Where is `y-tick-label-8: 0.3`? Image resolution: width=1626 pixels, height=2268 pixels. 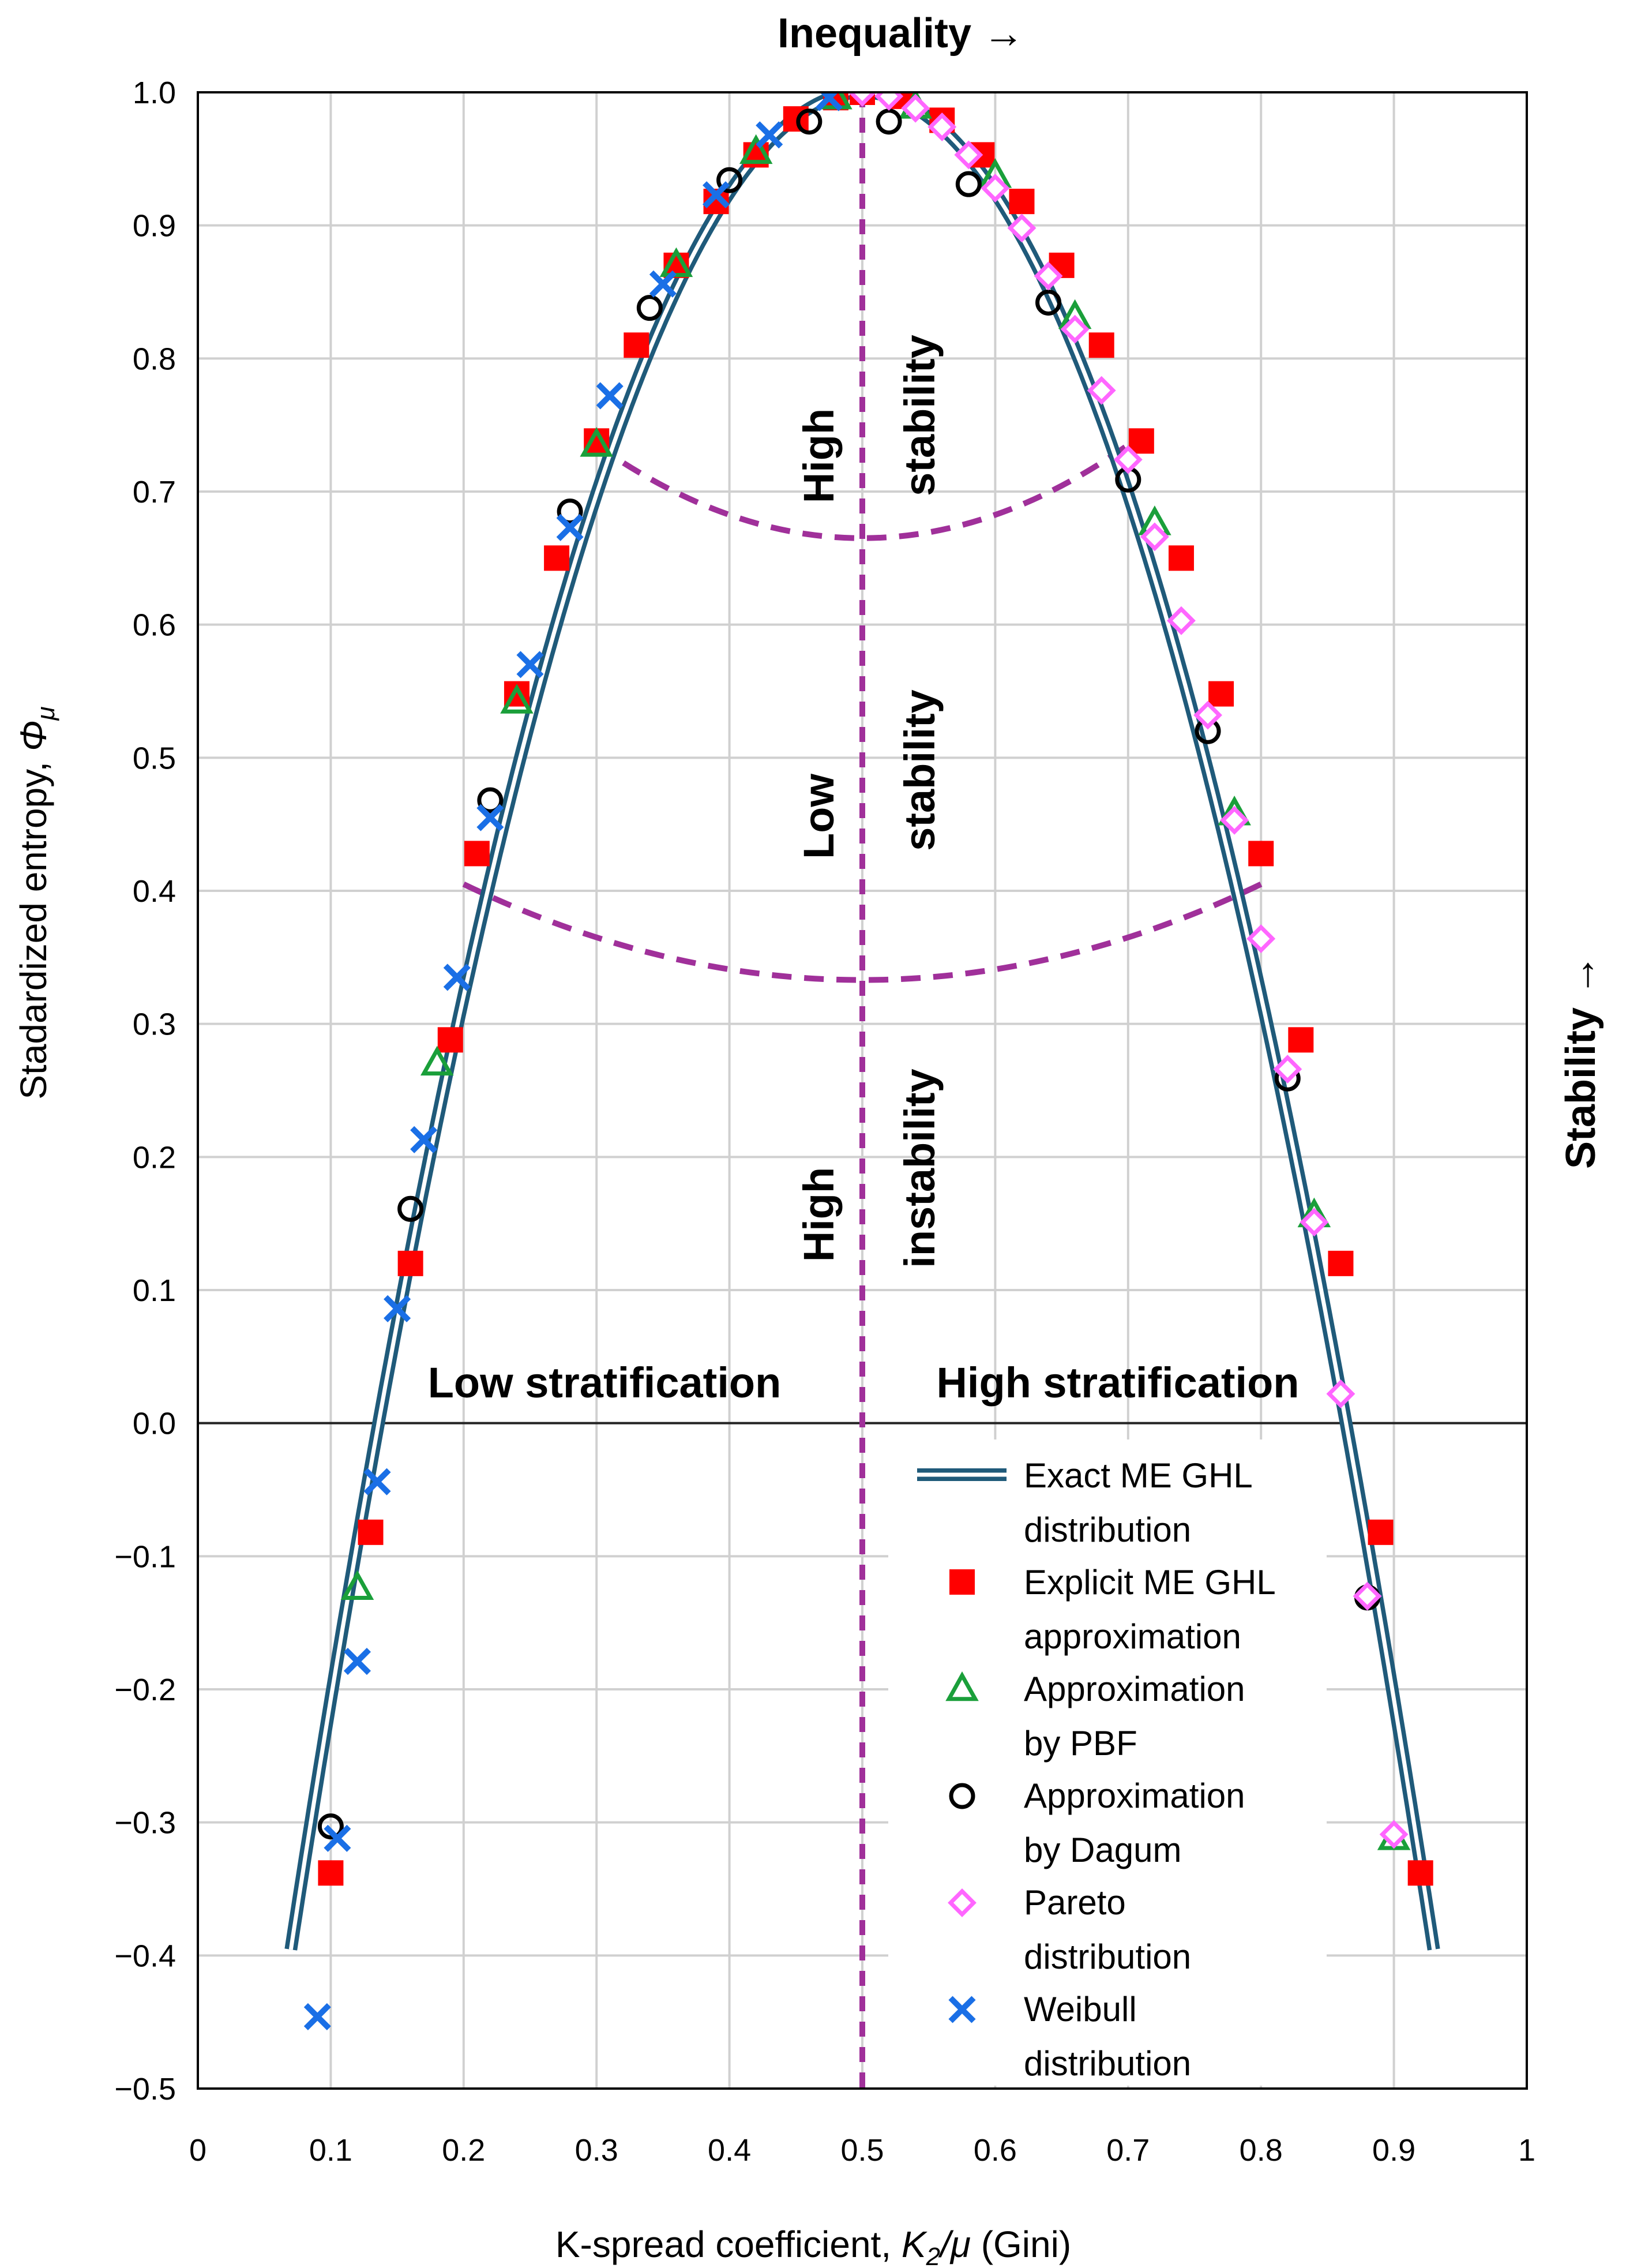
y-tick-label-8: 0.3 is located at coordinates (154, 1025).